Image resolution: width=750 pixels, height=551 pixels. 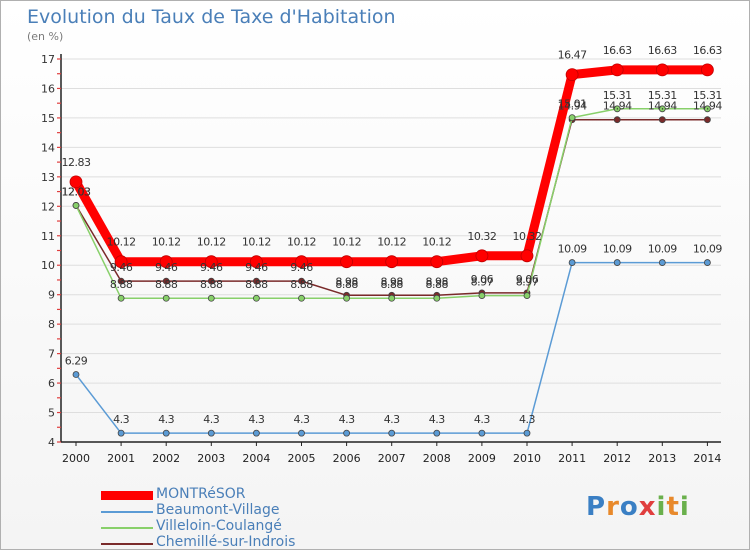 I want to click on x-tick-label: 2013, so click(x=662, y=458).